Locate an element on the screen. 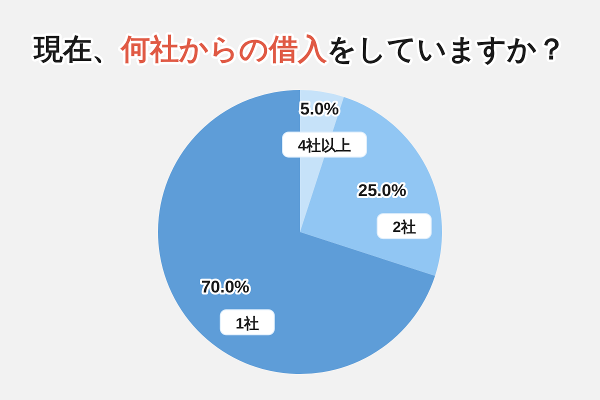 Image resolution: width=600 pixels, height=400 pixels. title: 現在、何社からの借入をしていますか？ is located at coordinates (300, 50).